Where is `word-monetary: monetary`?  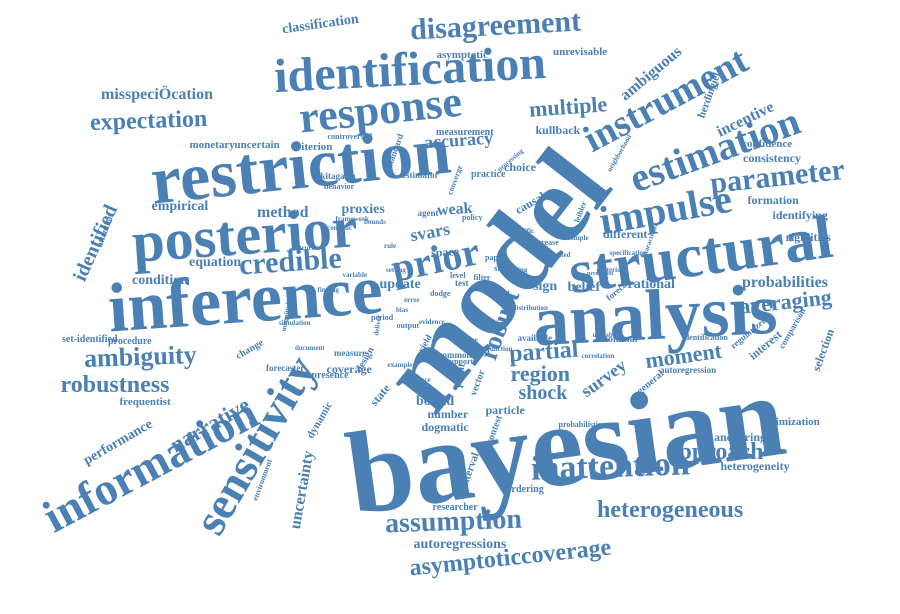 word-monetary: monetary is located at coordinates (212, 144).